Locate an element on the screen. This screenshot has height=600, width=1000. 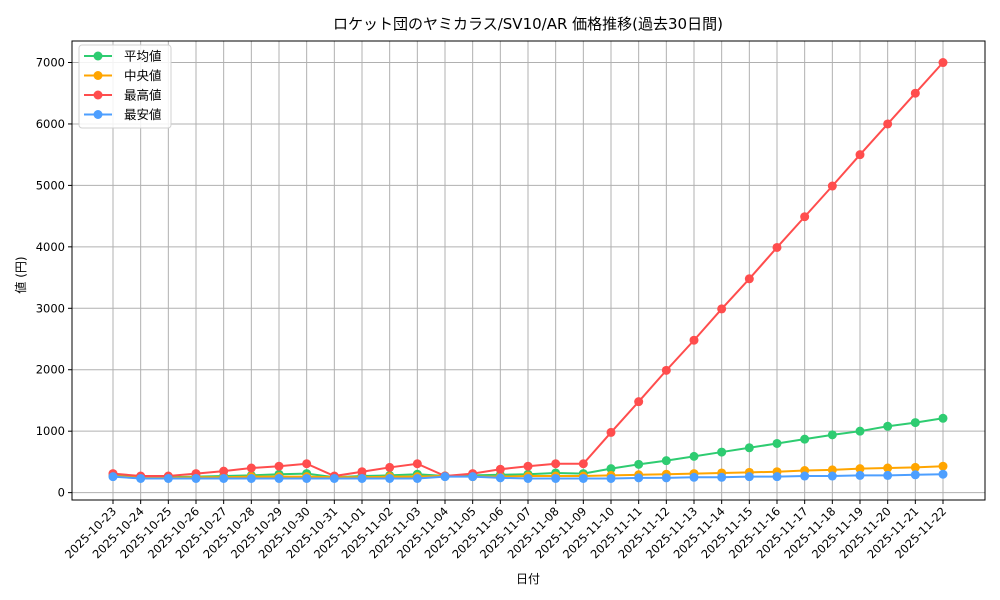
legend-label: 中央値 is located at coordinates (143, 75).